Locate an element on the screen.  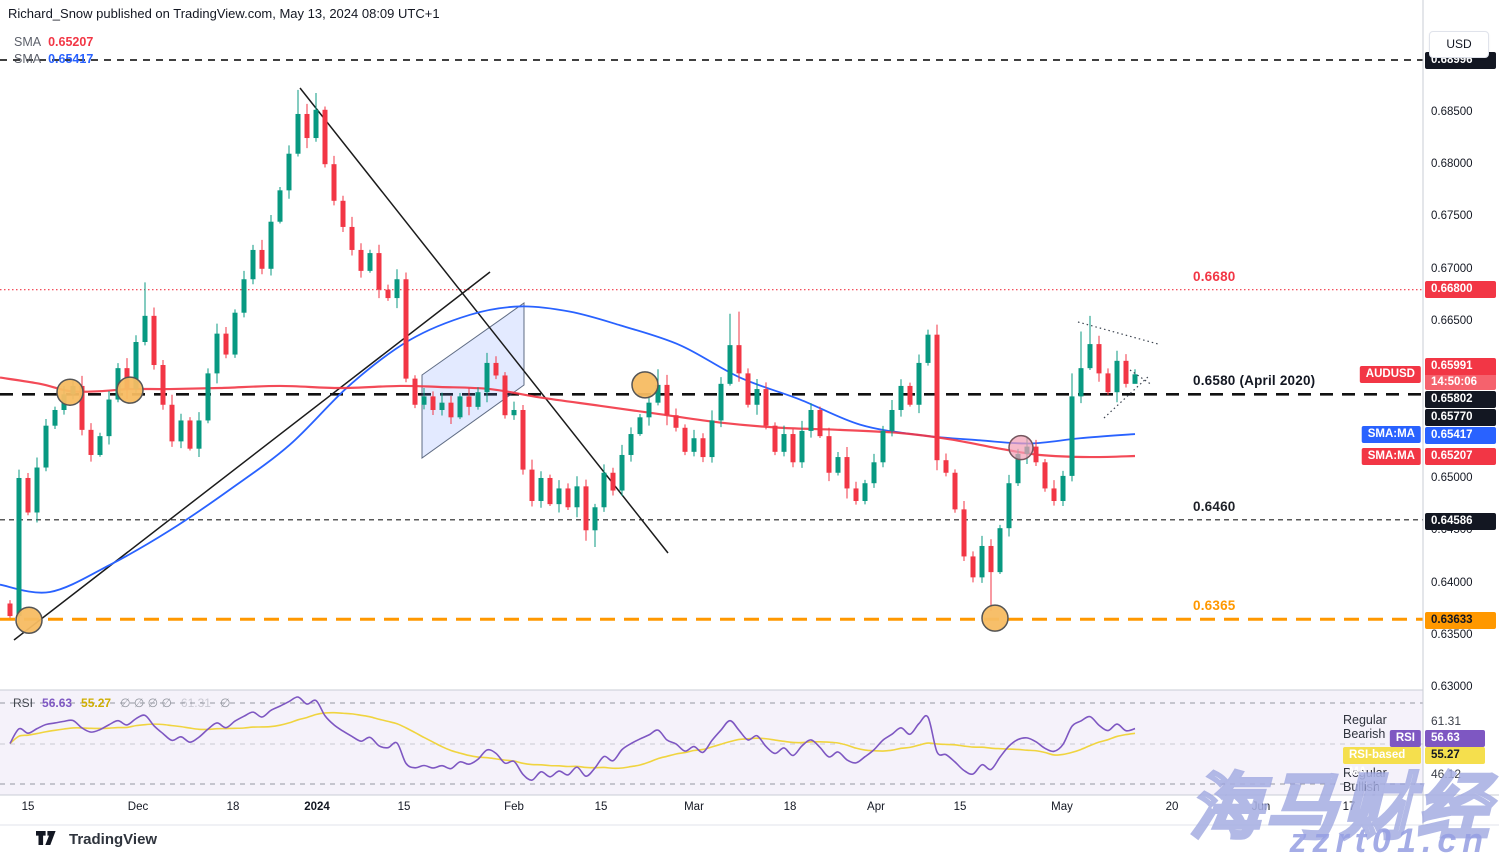
rsi-legend: RSI 56.63 55.27 ∅ ∅ ∅ ∅ 61.31 ∅ is located at coordinates (126, 703).